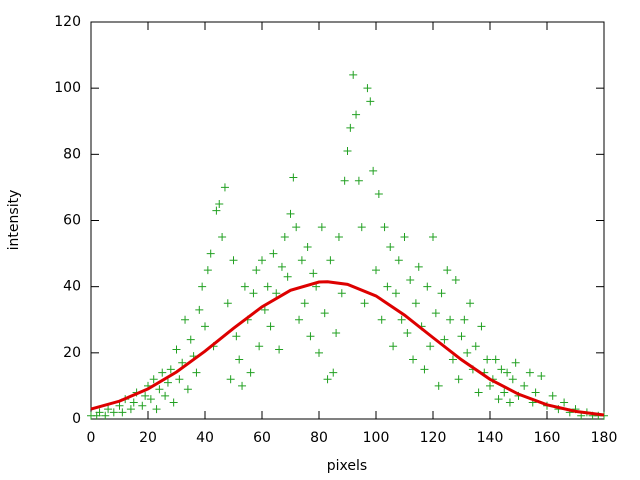 Image resolution: width=640 pixels, height=480 pixels. I want to click on x-tick-label: 40, so click(205, 438).